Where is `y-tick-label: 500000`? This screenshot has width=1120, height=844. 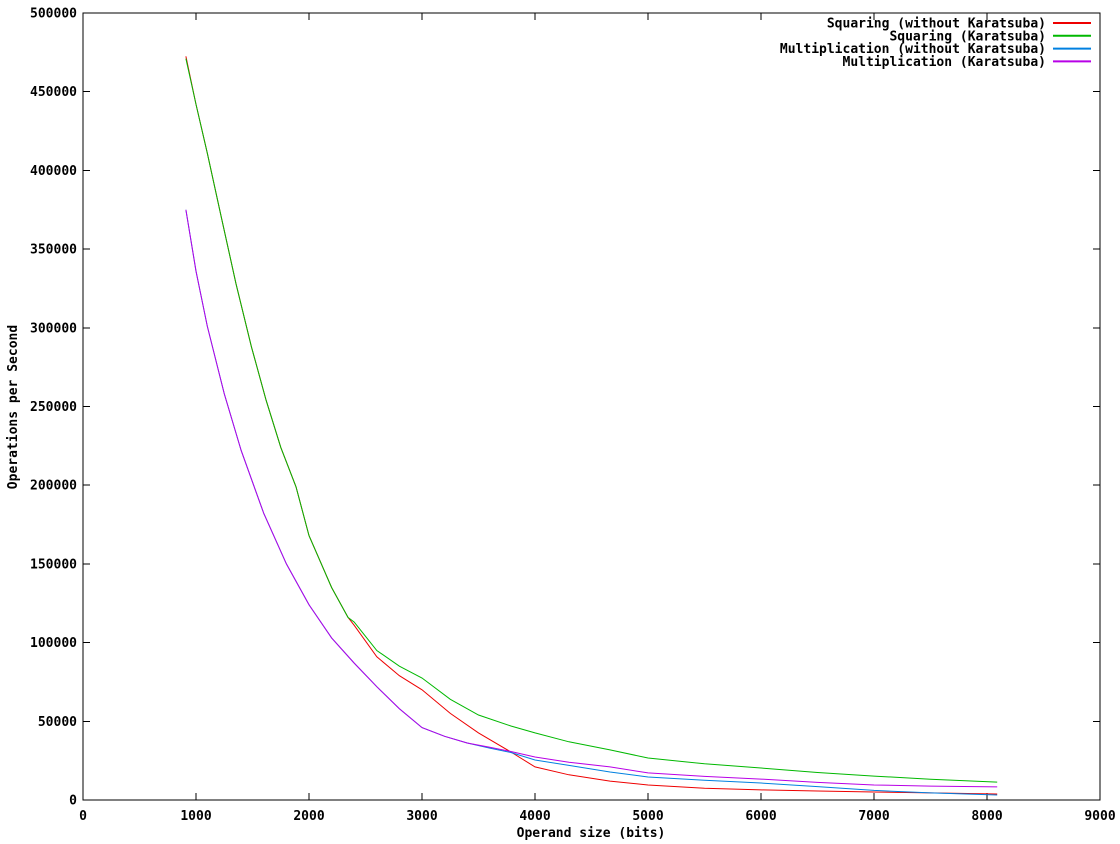
y-tick-label: 500000 is located at coordinates (53, 14).